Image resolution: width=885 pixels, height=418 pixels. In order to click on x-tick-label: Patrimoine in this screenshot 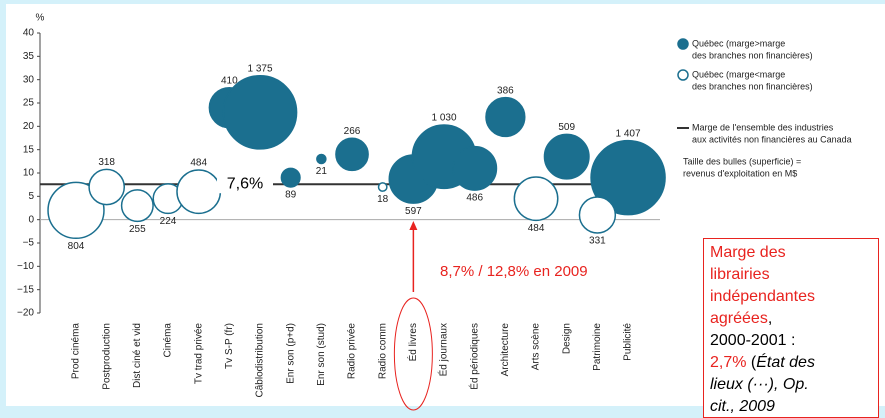, I will do `click(597, 347)`.